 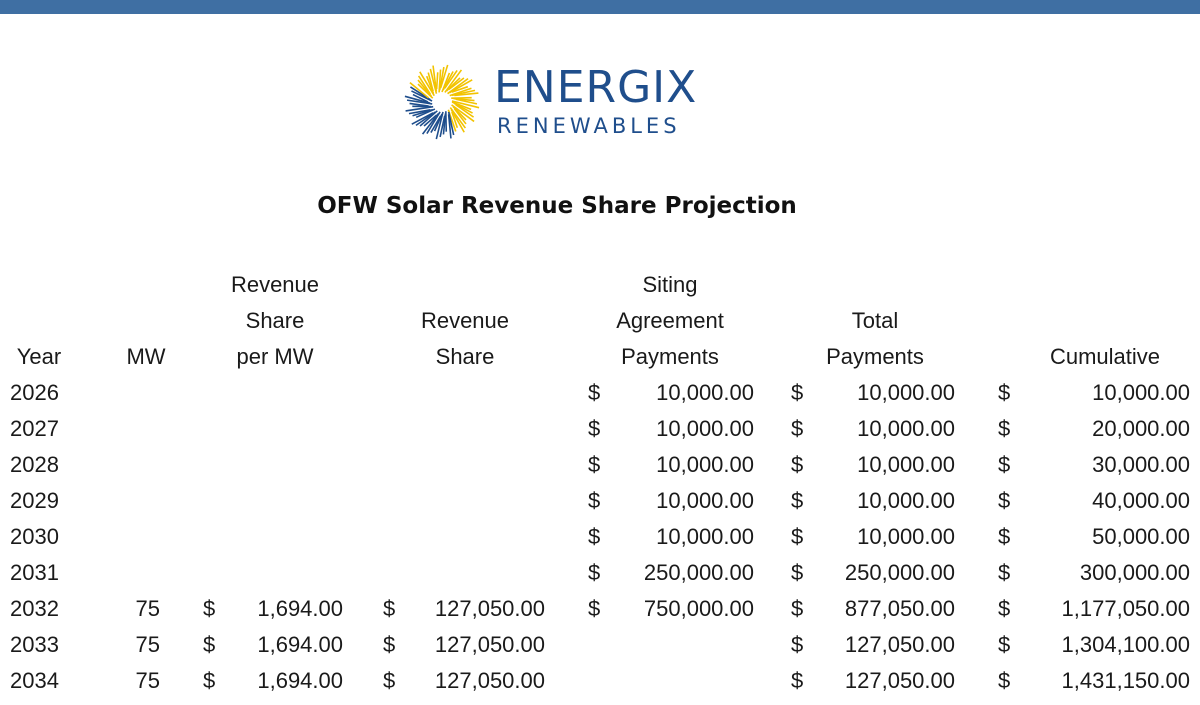 I want to click on header-total-line: Payments, so click(x=875, y=356).